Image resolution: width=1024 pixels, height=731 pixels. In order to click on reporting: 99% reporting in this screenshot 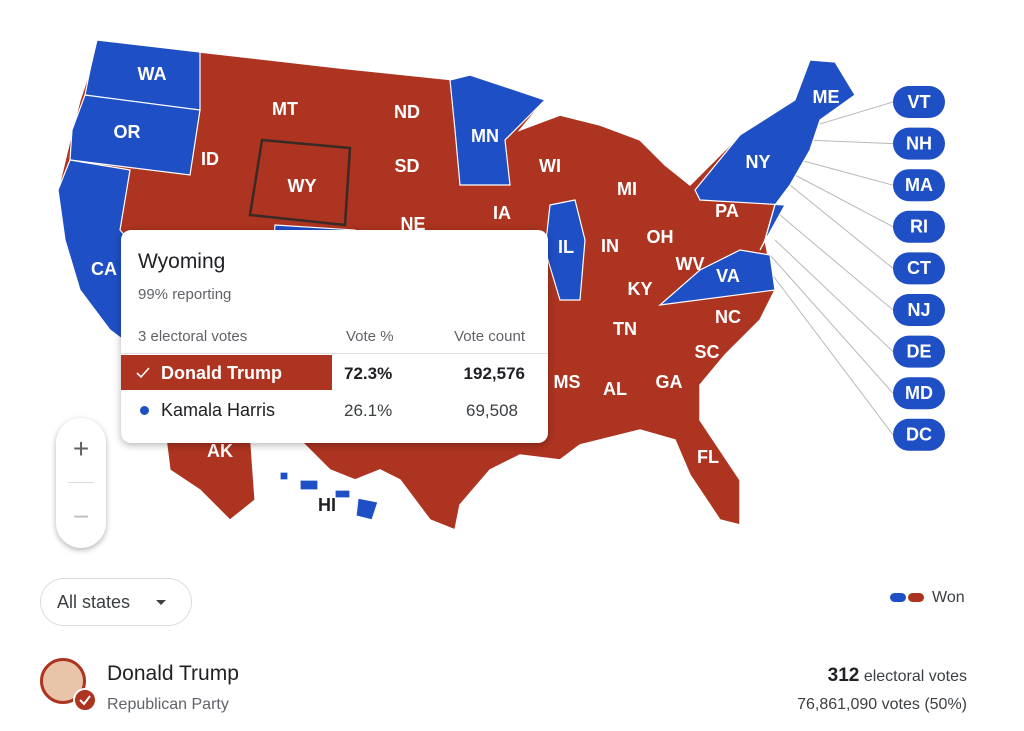, I will do `click(185, 294)`.